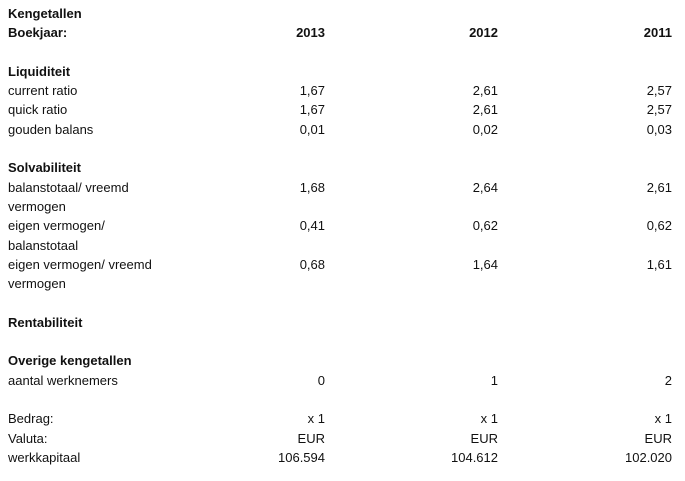 The height and width of the screenshot is (481, 685). I want to click on header-row: Boekjaar: 2013 2012 2011, so click(340, 32).